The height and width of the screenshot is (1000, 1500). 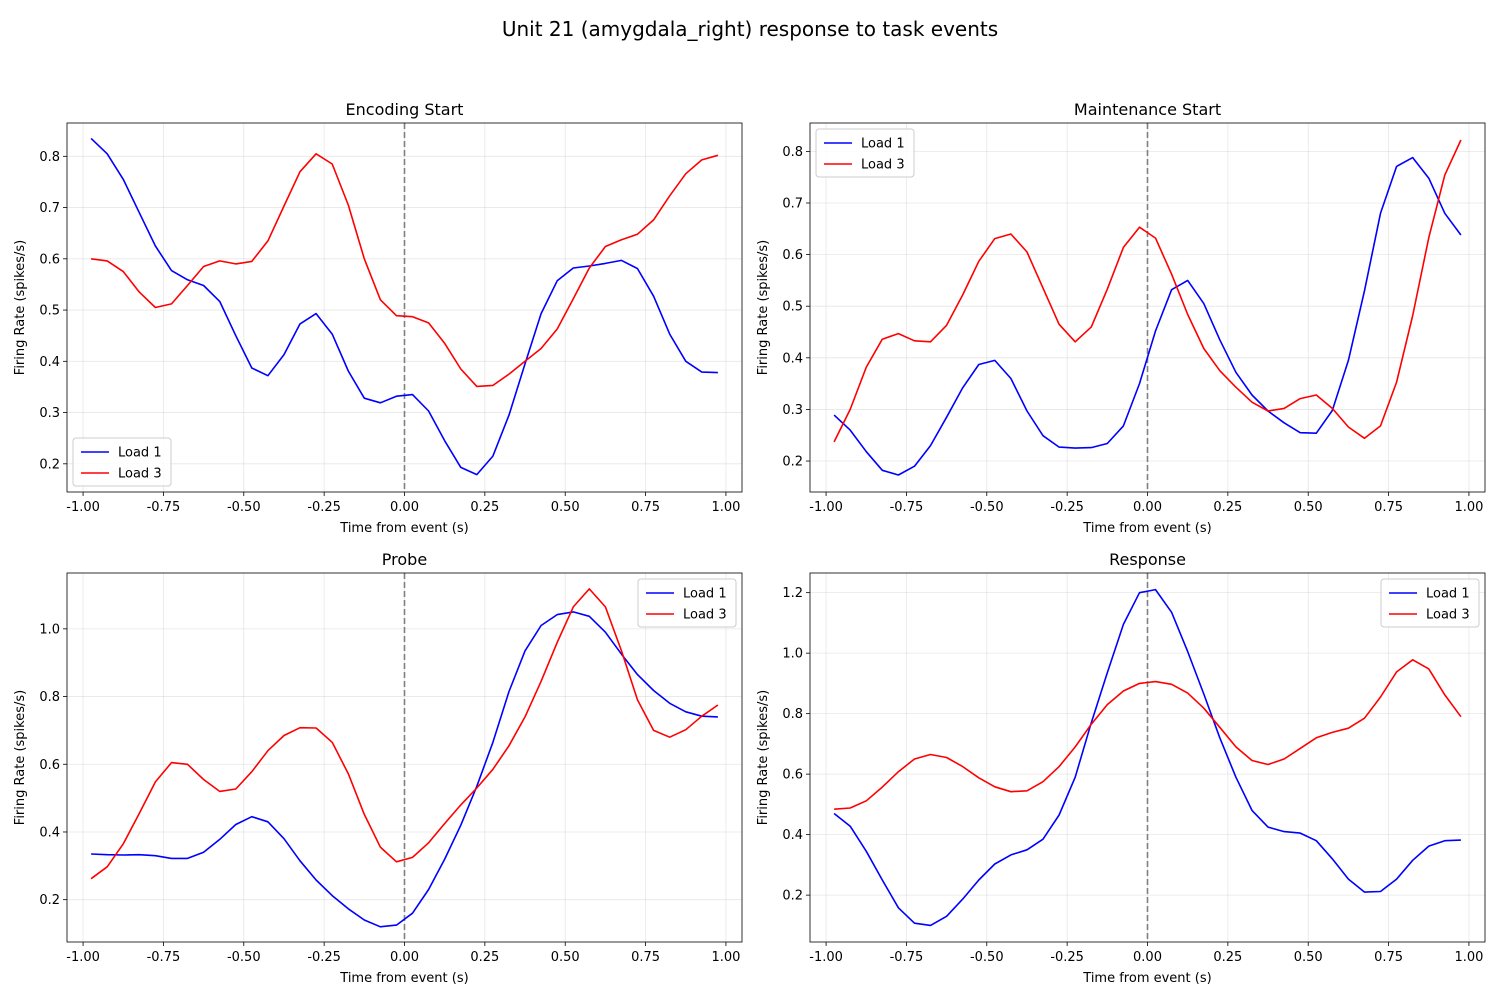 I want to click on y-tick-label: 1.2, so click(x=792, y=593).